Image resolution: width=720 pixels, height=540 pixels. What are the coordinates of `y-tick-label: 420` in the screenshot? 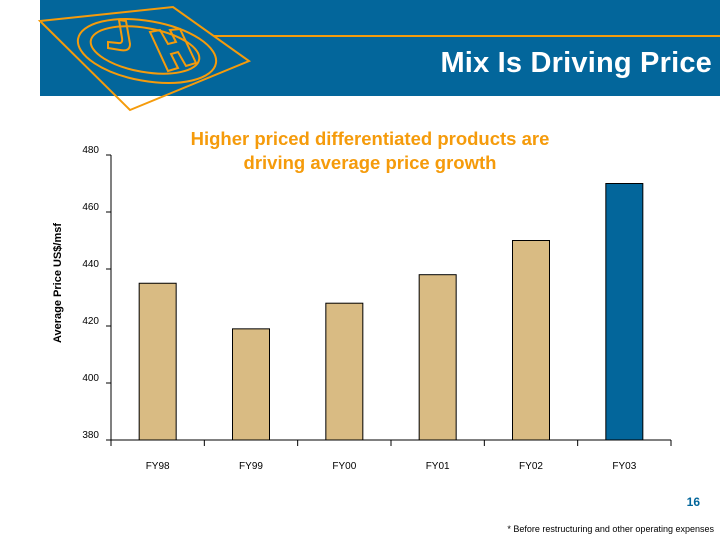 It's located at (90, 321).